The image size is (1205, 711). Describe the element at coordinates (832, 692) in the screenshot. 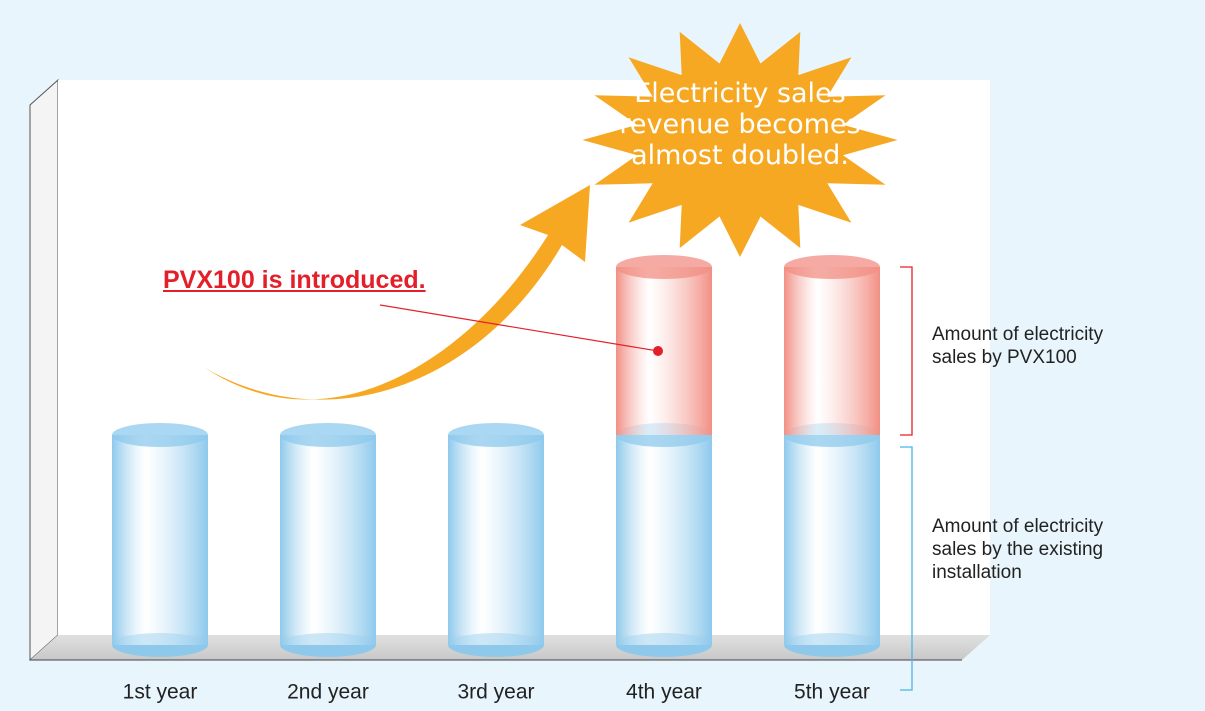

I see `x-tick-label: 5th year` at that location.